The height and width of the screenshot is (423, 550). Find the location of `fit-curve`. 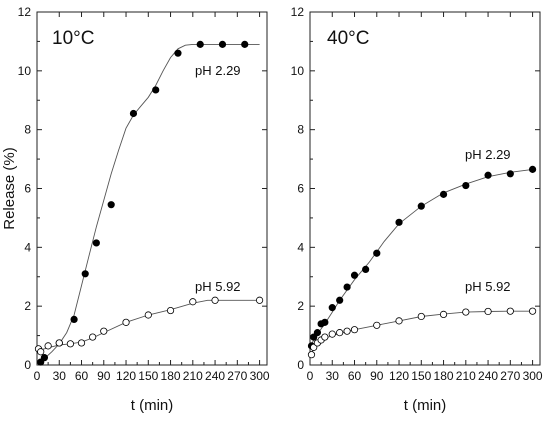

fit-curve is located at coordinates (148, 325).